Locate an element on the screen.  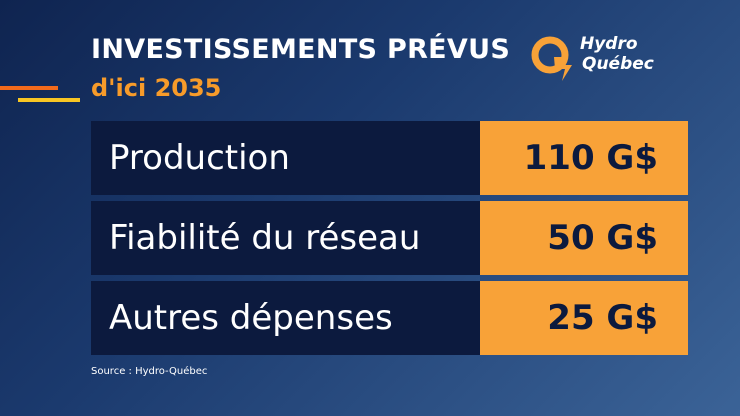
row-label: Fiabilité du réseau is located at coordinates (285, 238).